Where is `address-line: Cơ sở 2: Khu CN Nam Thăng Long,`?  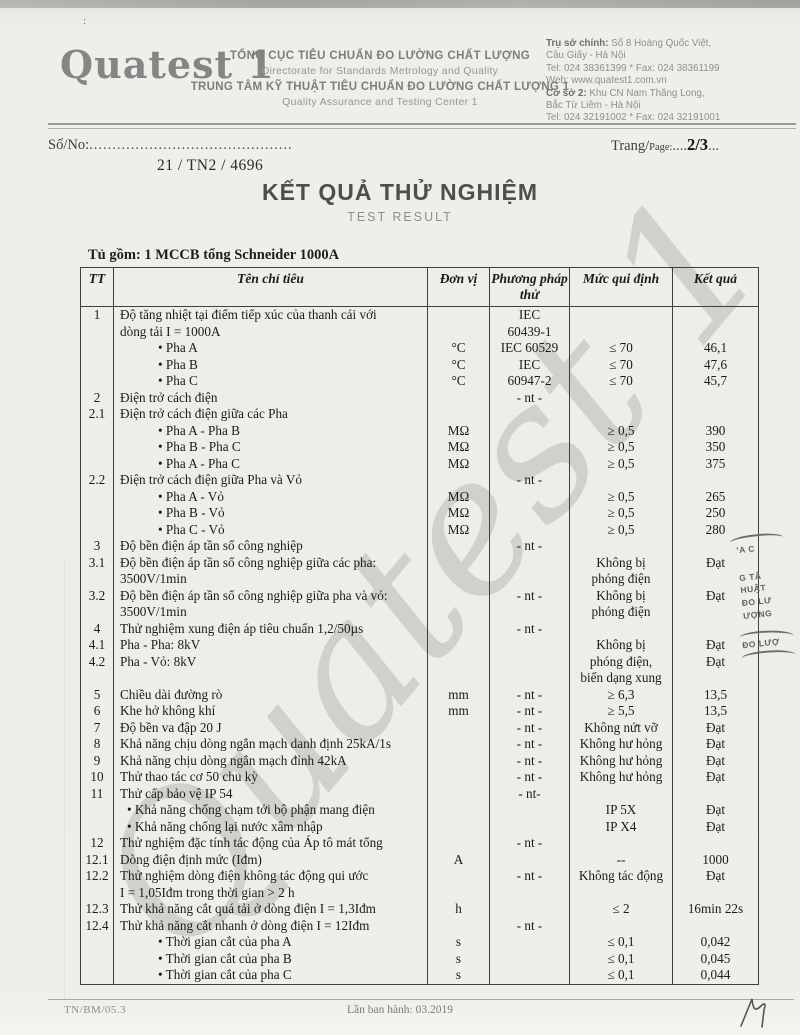 address-line: Cơ sở 2: Khu CN Nam Thăng Long, is located at coordinates (671, 94).